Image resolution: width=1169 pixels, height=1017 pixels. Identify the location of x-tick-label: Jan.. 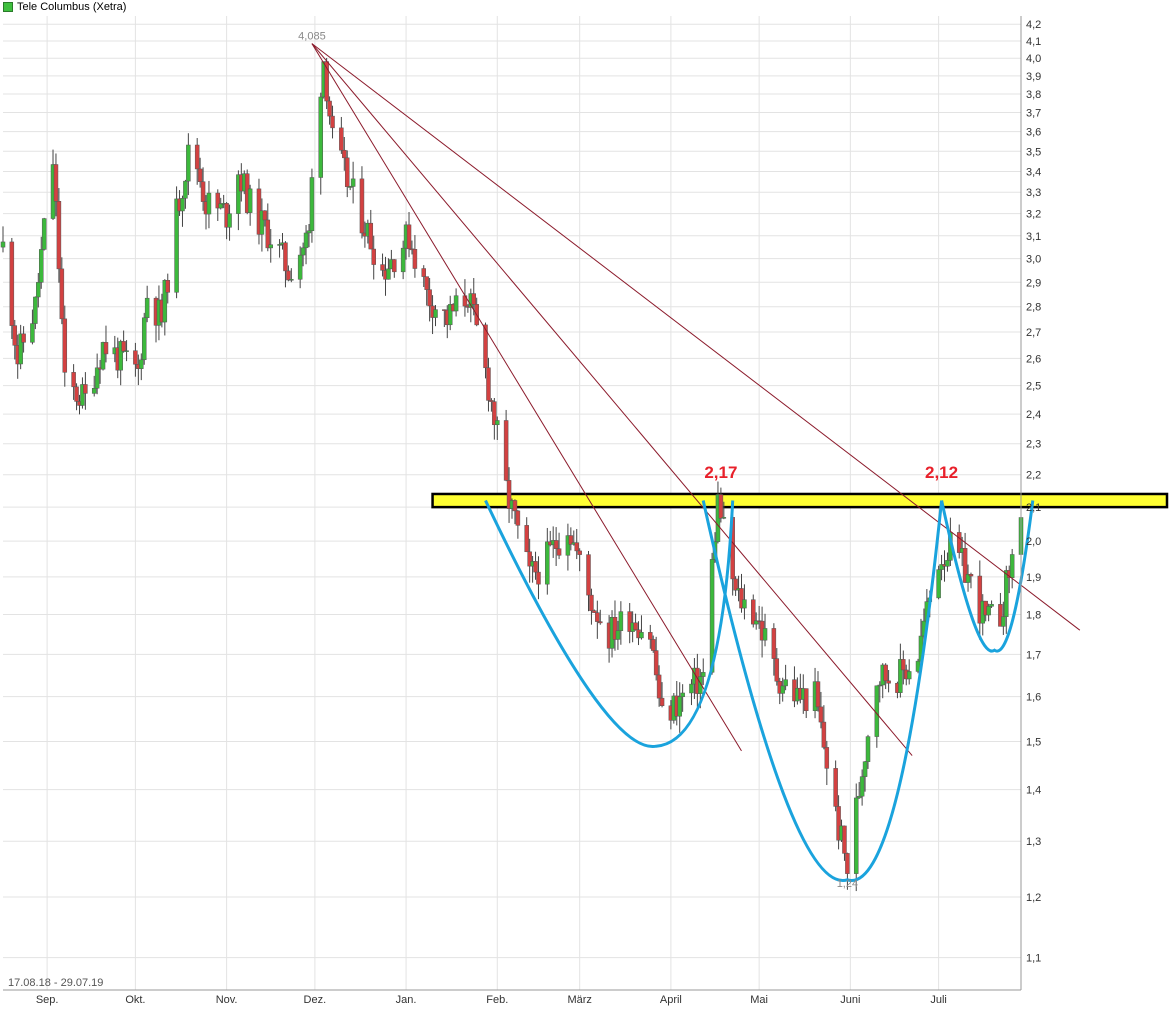
(406, 1000).